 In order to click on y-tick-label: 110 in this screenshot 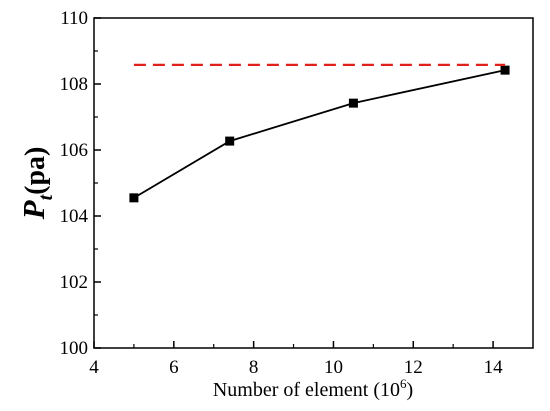, I will do `click(74, 18)`.